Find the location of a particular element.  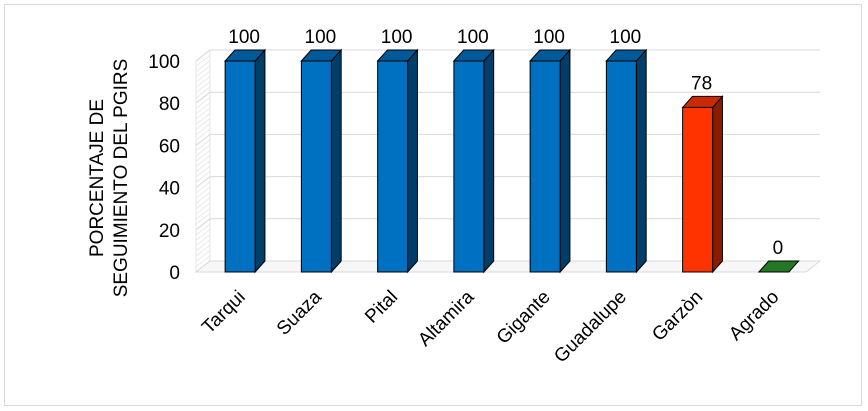

data-label: 0 is located at coordinates (778, 248).